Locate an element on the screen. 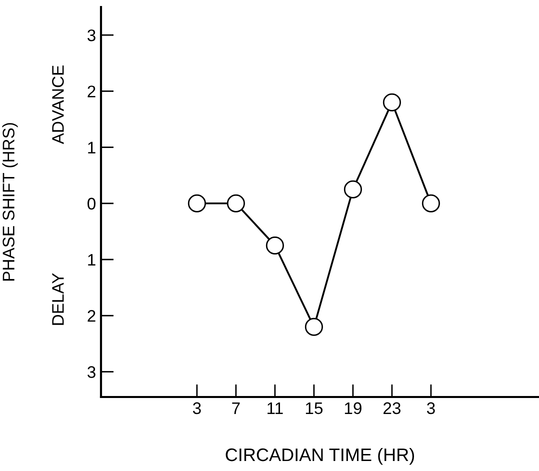 The width and height of the screenshot is (539, 471). x-tick-label: 15 is located at coordinates (314, 408).